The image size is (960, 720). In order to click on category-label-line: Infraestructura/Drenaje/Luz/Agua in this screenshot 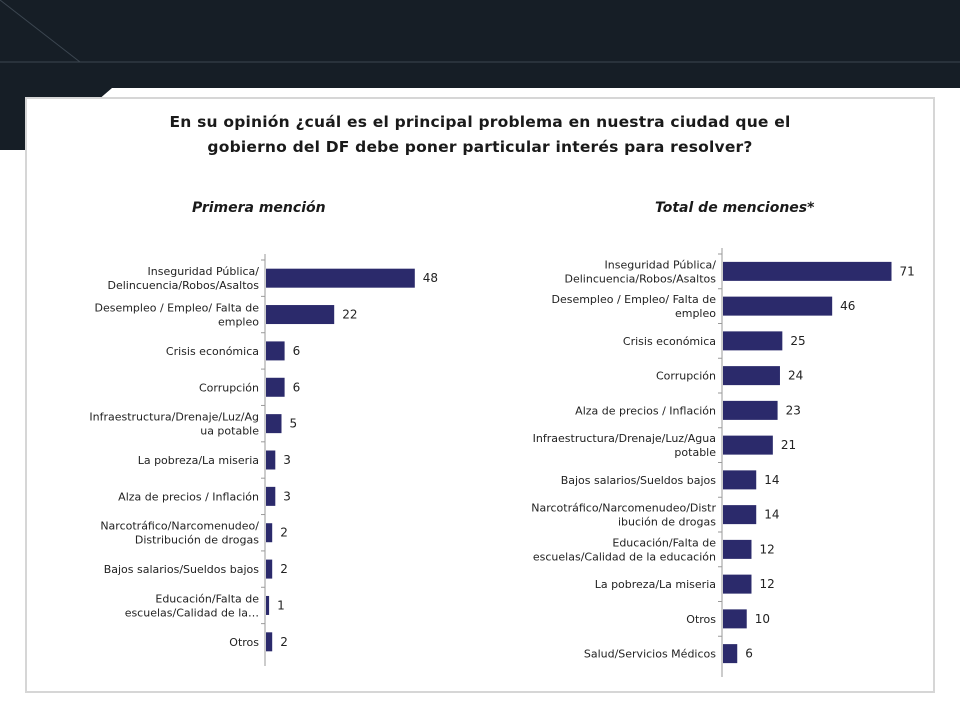, I will do `click(624, 438)`.